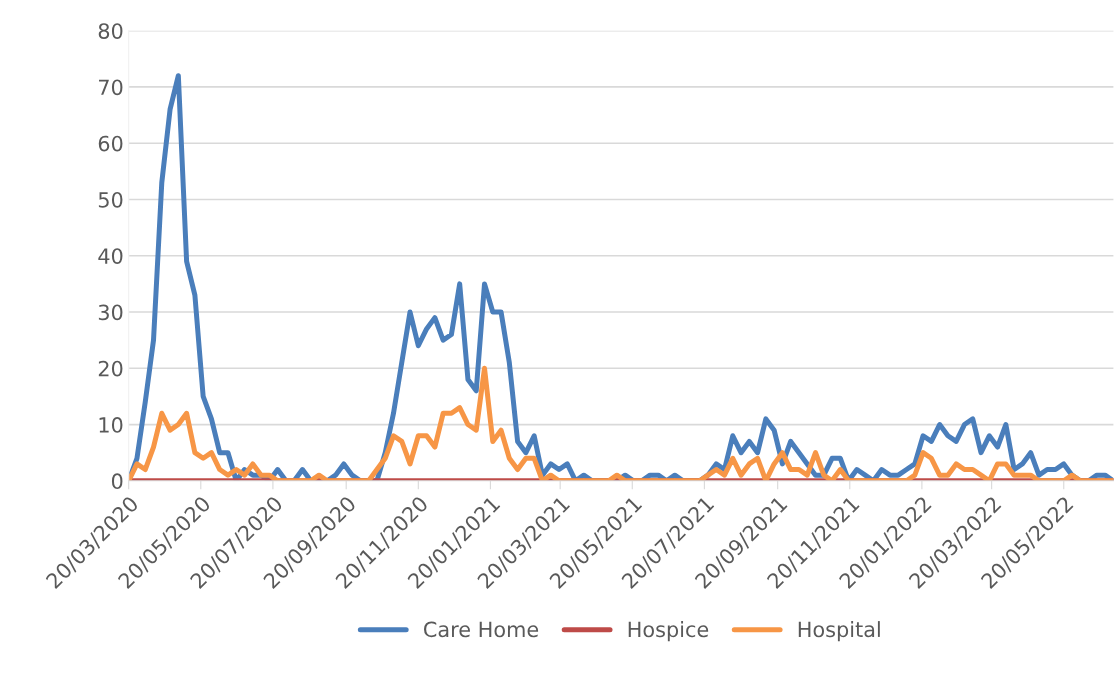  What do you see at coordinates (110, 312) in the screenshot?
I see `y-tick-label: 30` at bounding box center [110, 312].